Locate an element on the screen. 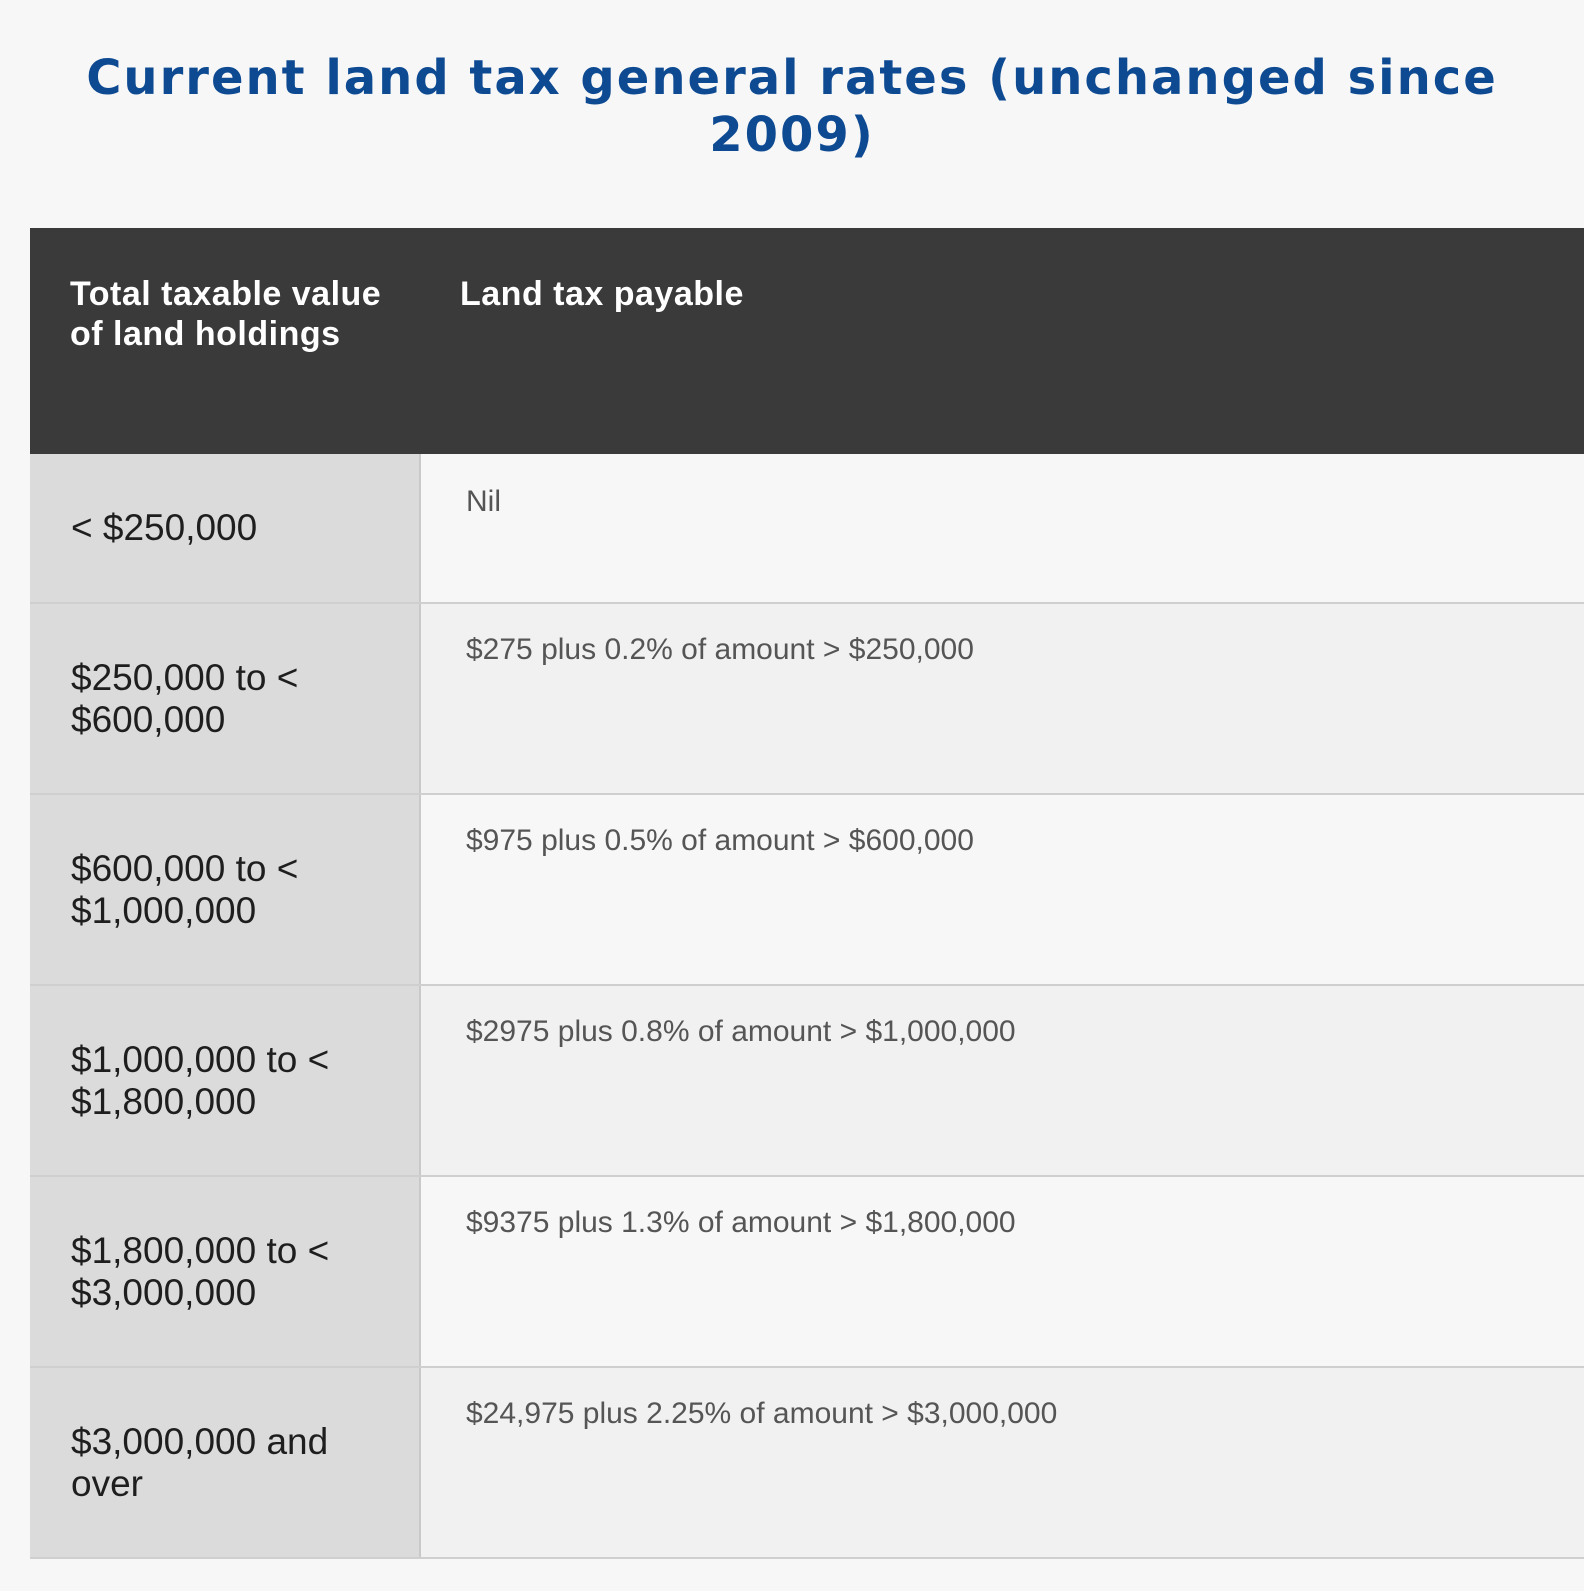  taxable-value-cell: < $250,000 is located at coordinates (225, 528).